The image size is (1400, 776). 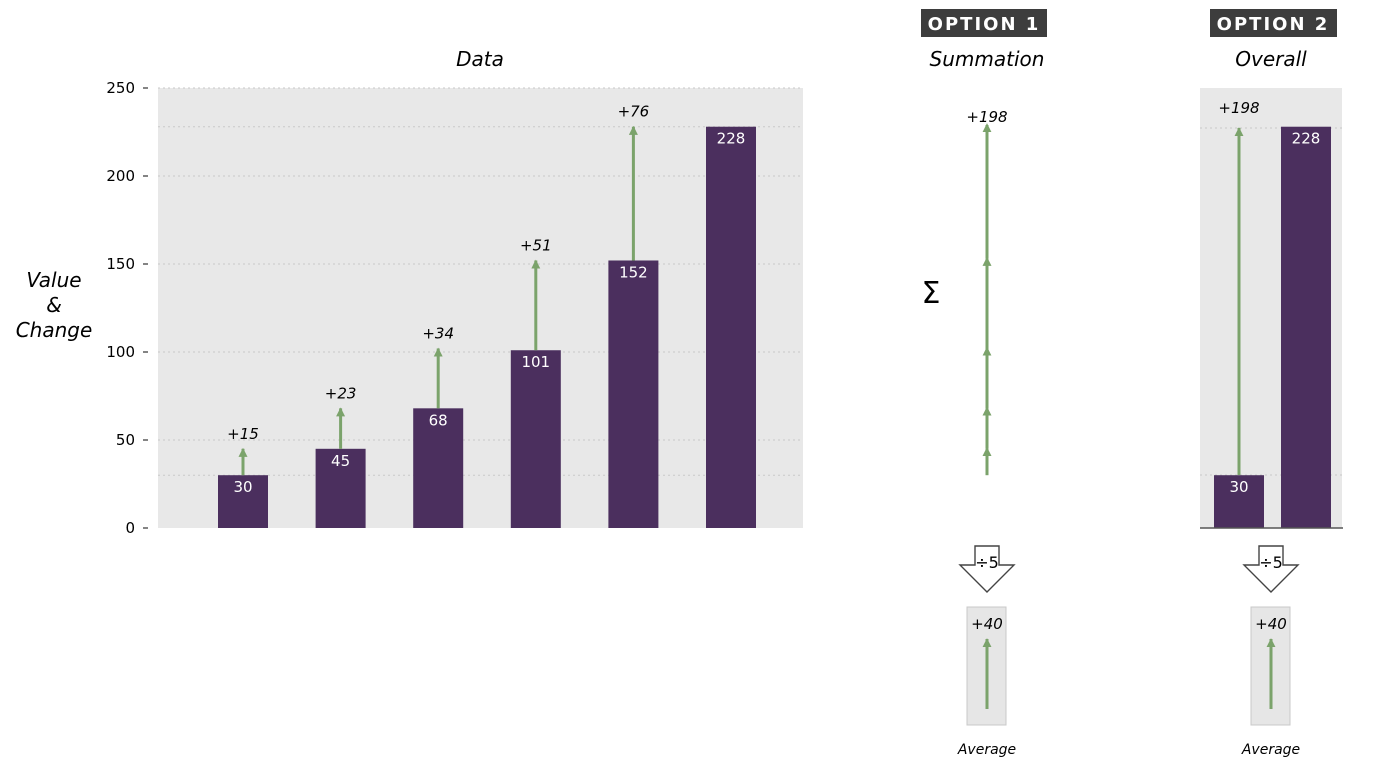 What do you see at coordinates (731, 139) in the screenshot?
I see `bar-value-label: 228` at bounding box center [731, 139].